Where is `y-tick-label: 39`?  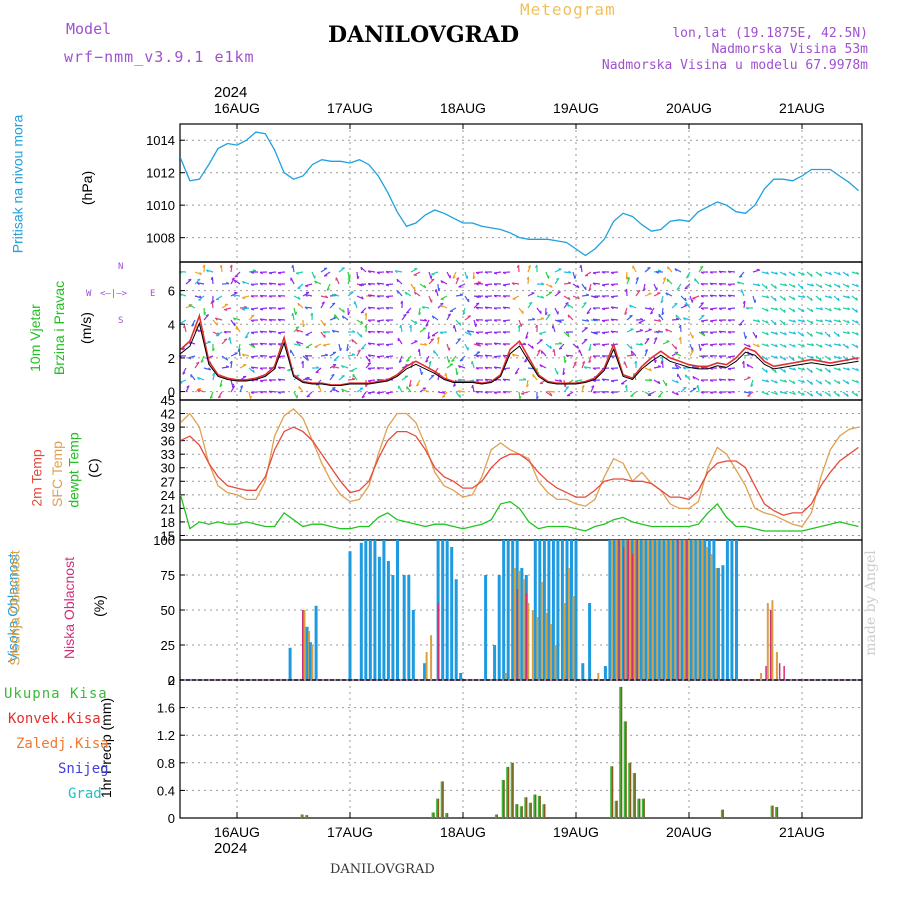 y-tick-label: 39 is located at coordinates (168, 427).